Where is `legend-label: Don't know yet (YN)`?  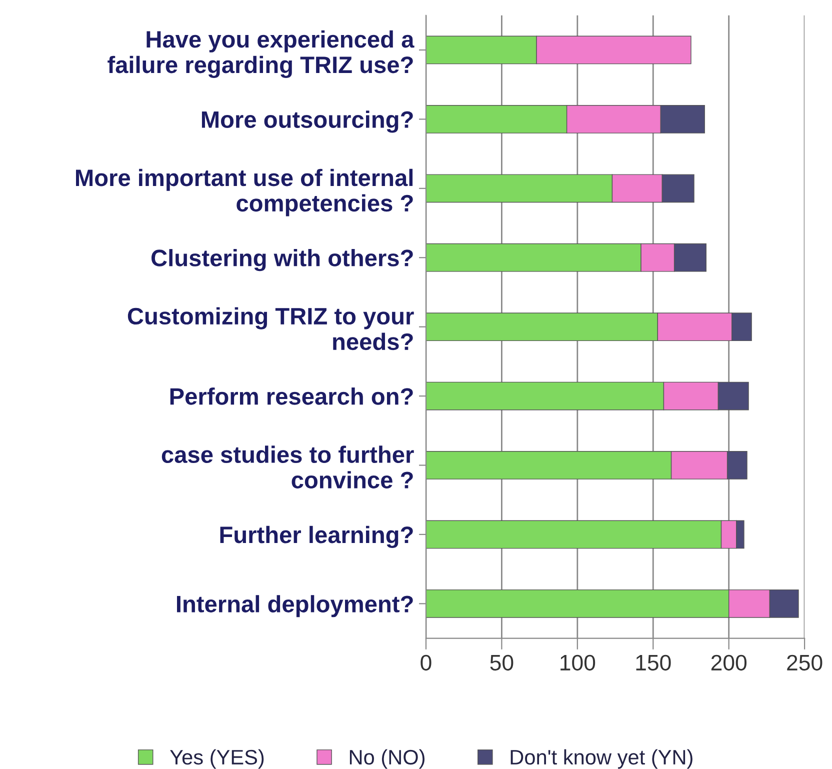 legend-label: Don't know yet (YN) is located at coordinates (601, 759).